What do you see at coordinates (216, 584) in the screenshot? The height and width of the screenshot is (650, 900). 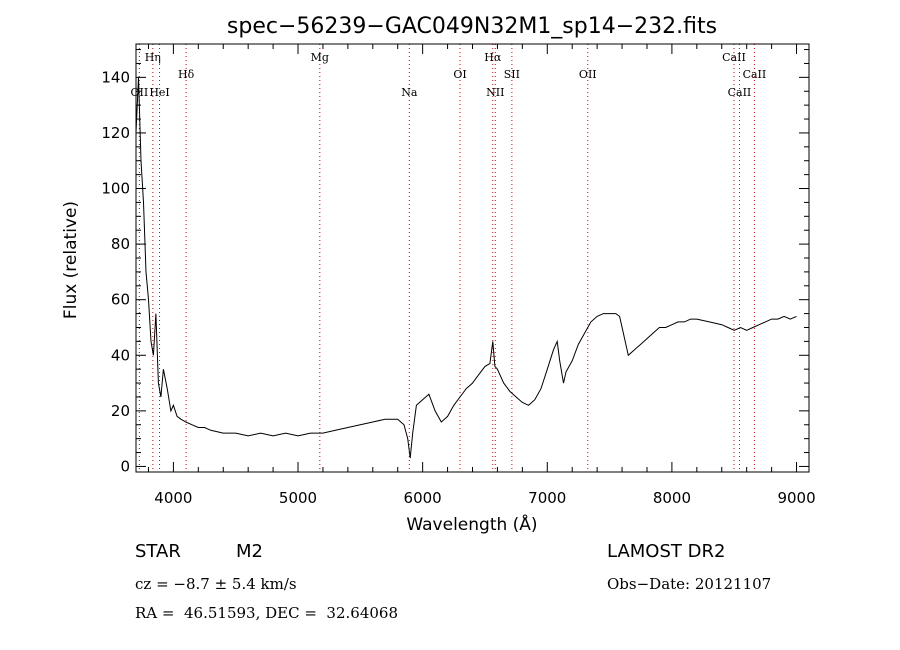 I see `redshift-value: cz = −8.7 ± 5.4 km/s` at bounding box center [216, 584].